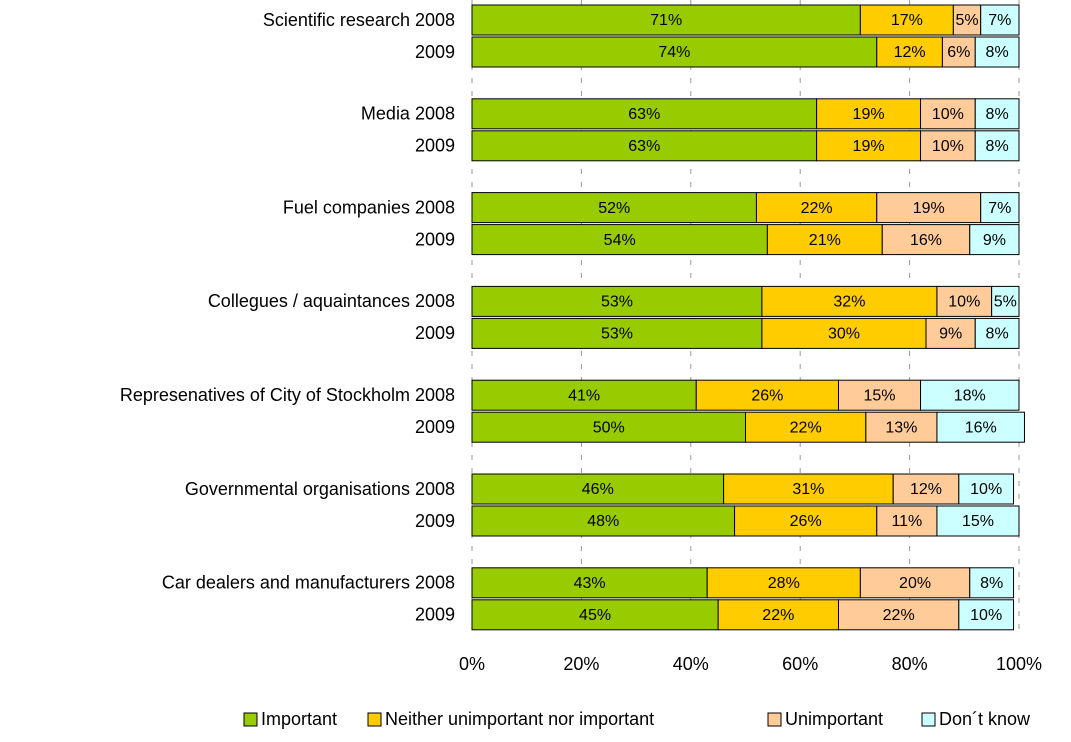 This screenshot has height=742, width=1071. Describe the element at coordinates (834, 719) in the screenshot. I see `legend-label: Unimportant` at that location.